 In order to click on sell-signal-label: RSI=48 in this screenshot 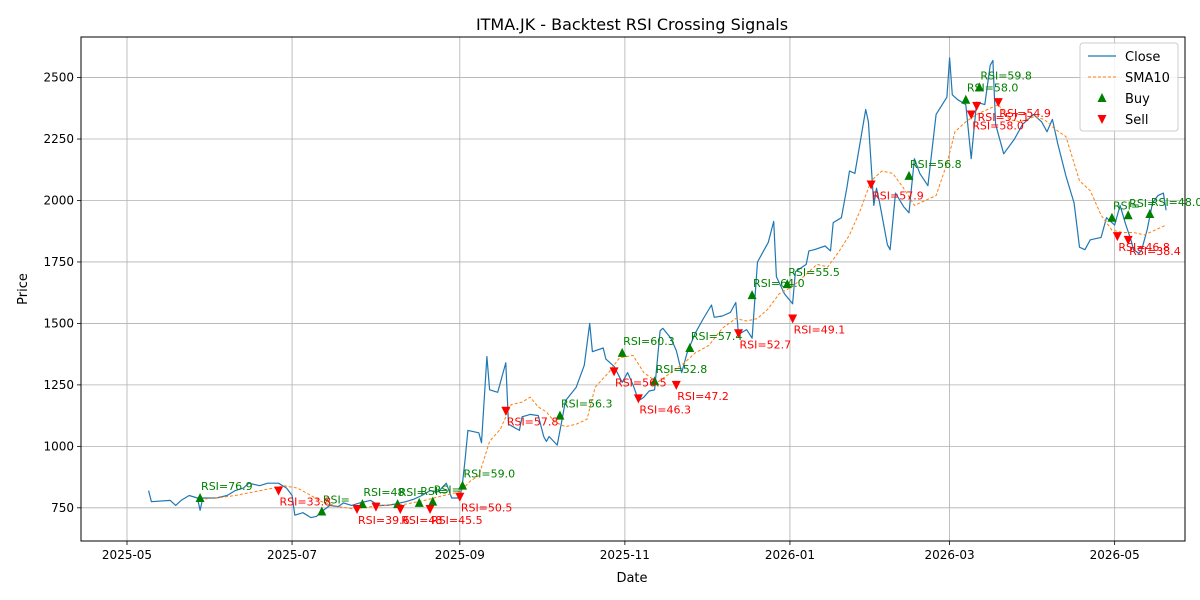, I will do `click(421, 520)`.